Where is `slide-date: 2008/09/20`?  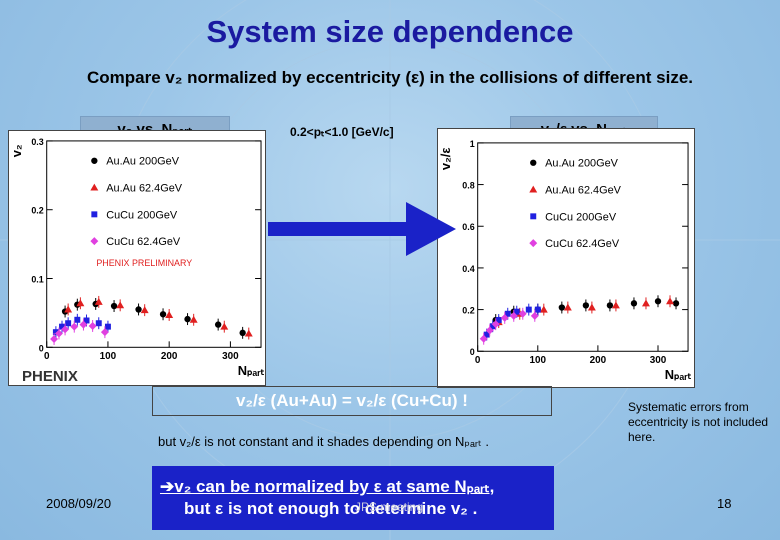
slide-date: 2008/09/20 is located at coordinates (79, 503).